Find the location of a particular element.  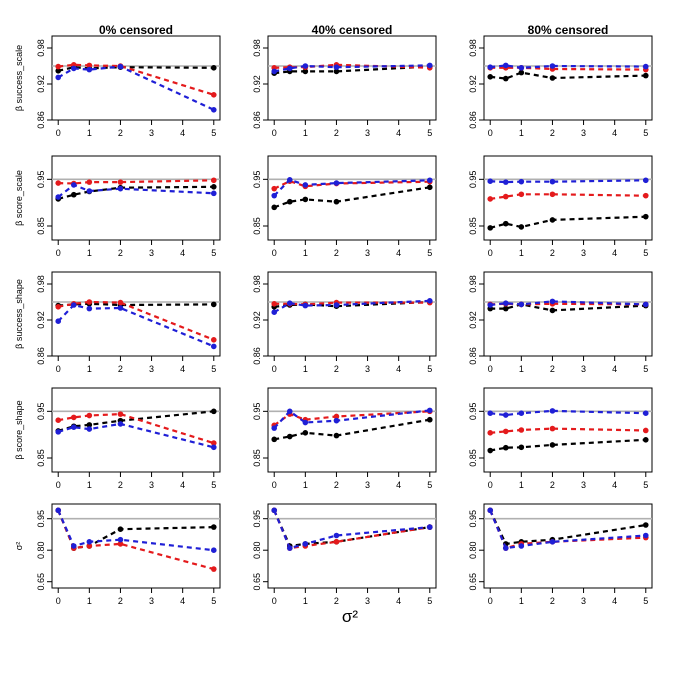

column-title-1: 40% censored is located at coordinates (352, 30).